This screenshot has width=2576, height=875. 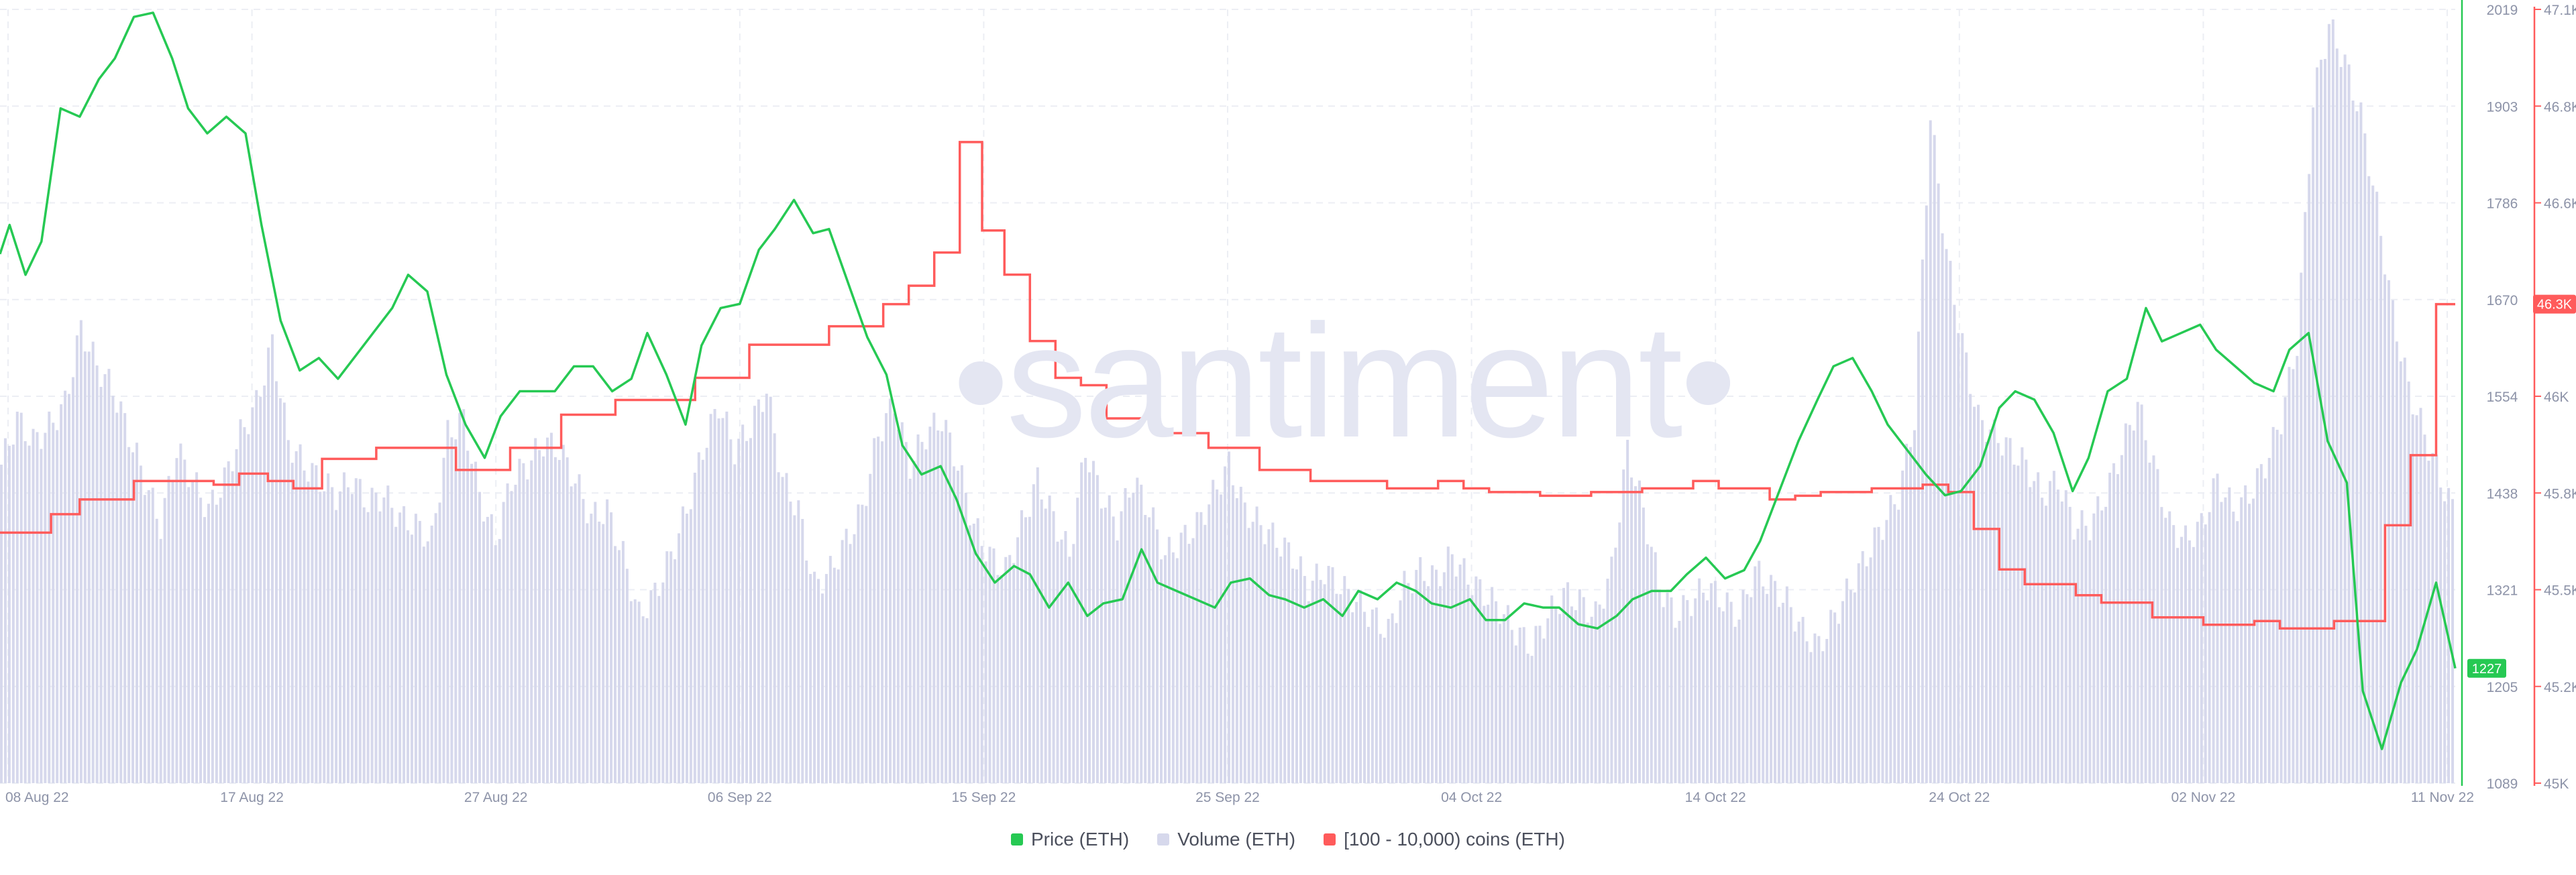 What do you see at coordinates (2502, 10) in the screenshot?
I see `price-axis-tick: 2019` at bounding box center [2502, 10].